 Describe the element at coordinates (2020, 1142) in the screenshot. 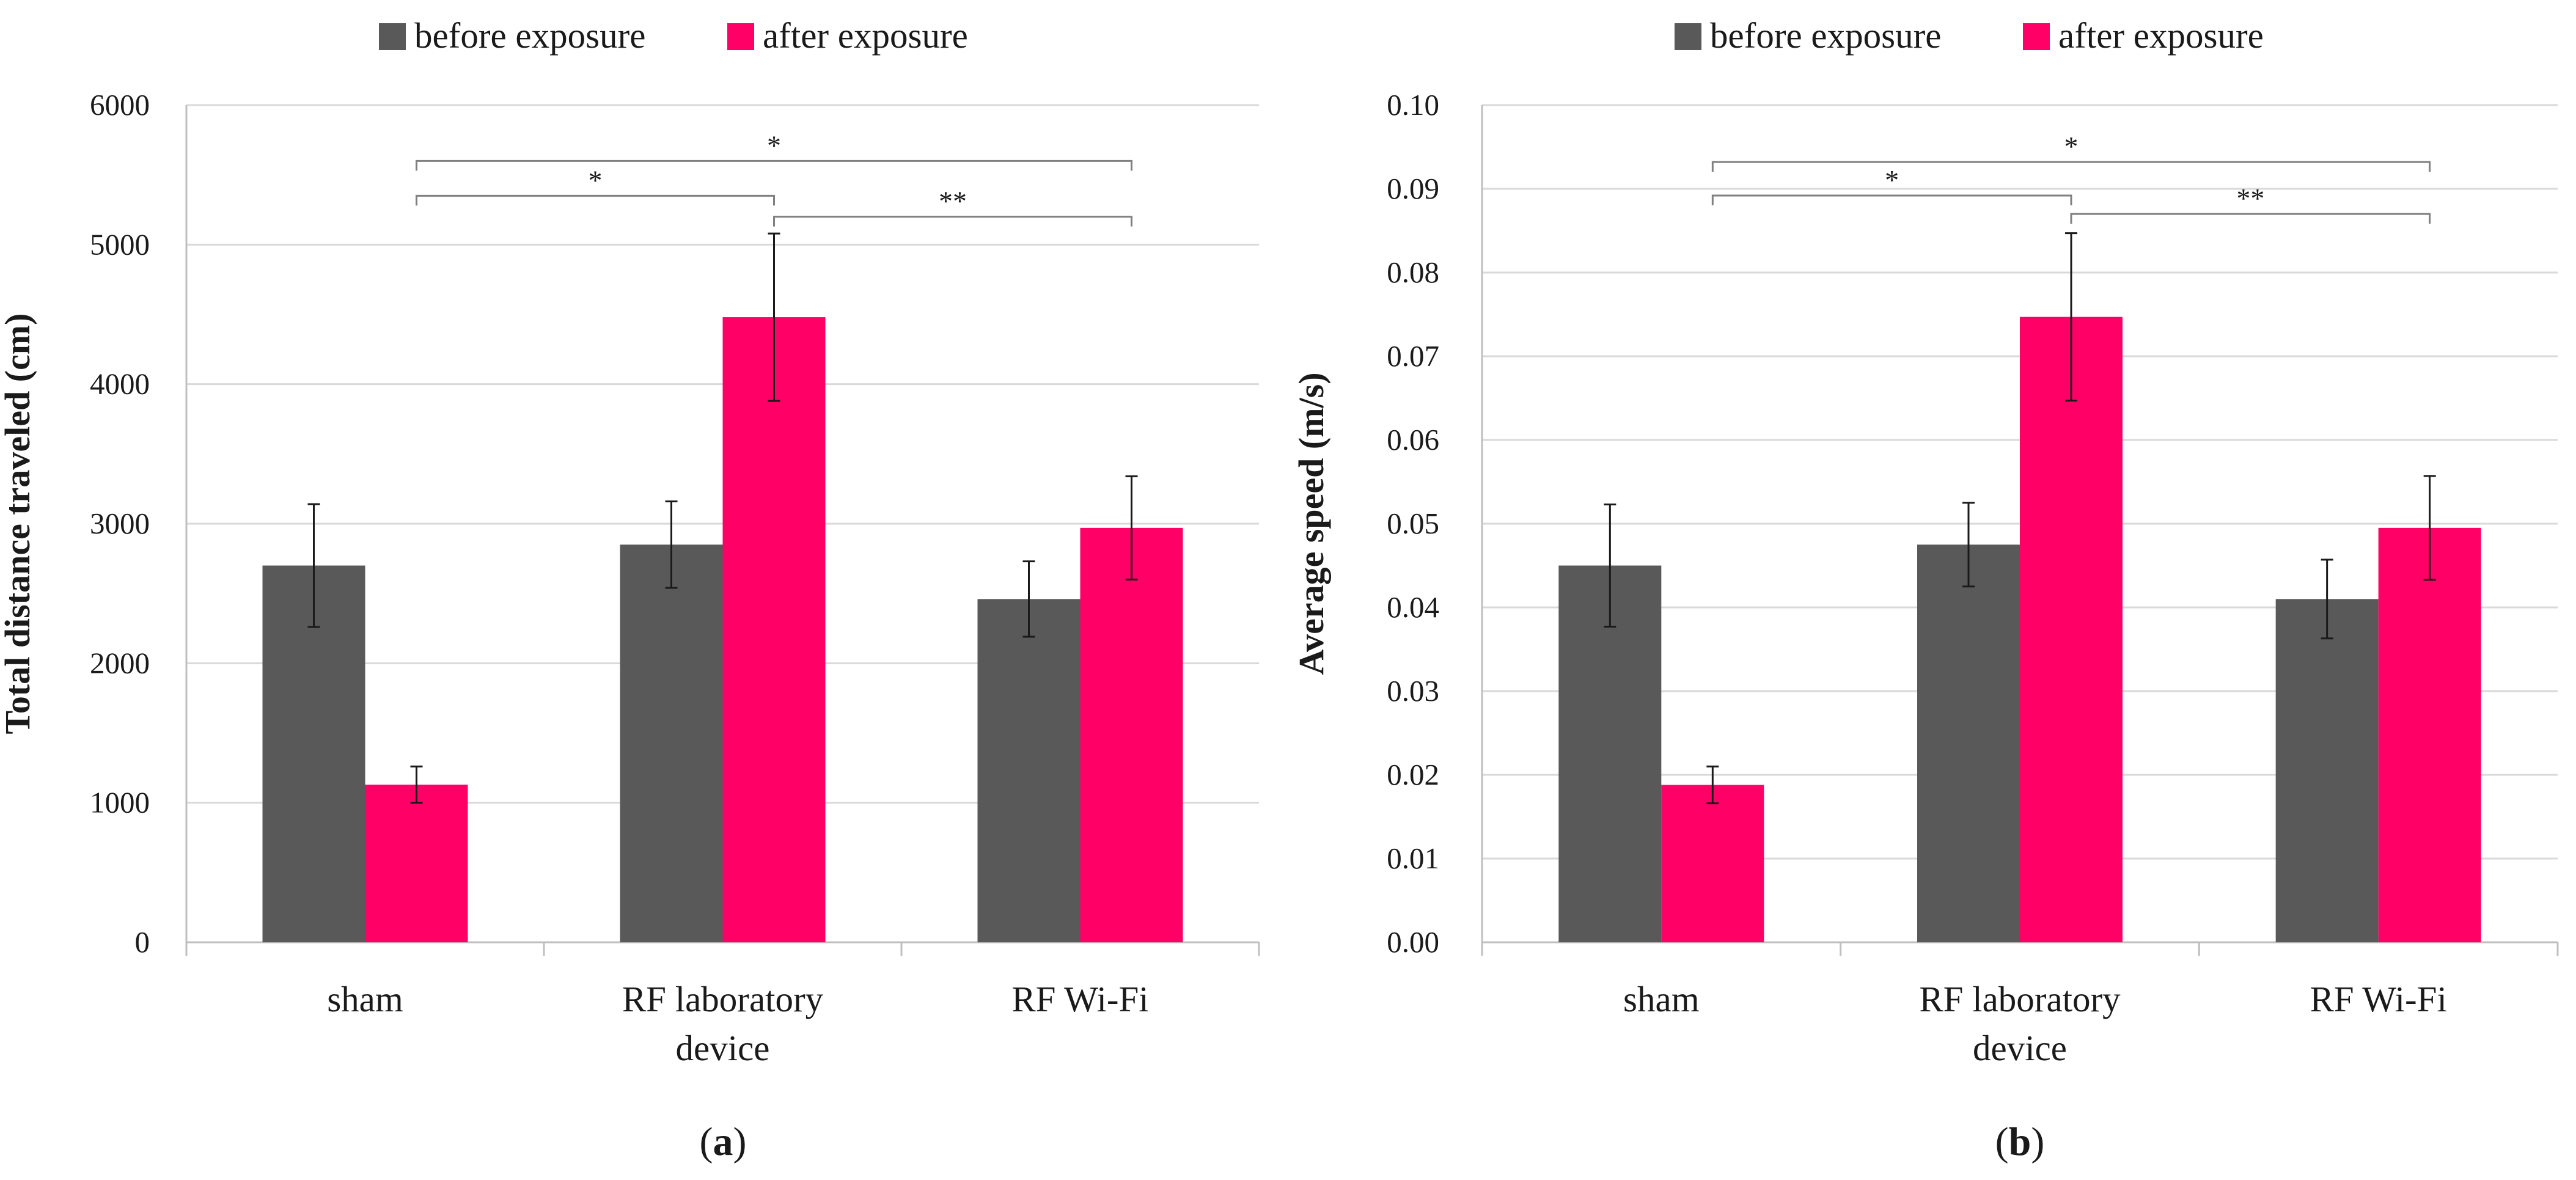

I see `panel-label: (b)` at that location.